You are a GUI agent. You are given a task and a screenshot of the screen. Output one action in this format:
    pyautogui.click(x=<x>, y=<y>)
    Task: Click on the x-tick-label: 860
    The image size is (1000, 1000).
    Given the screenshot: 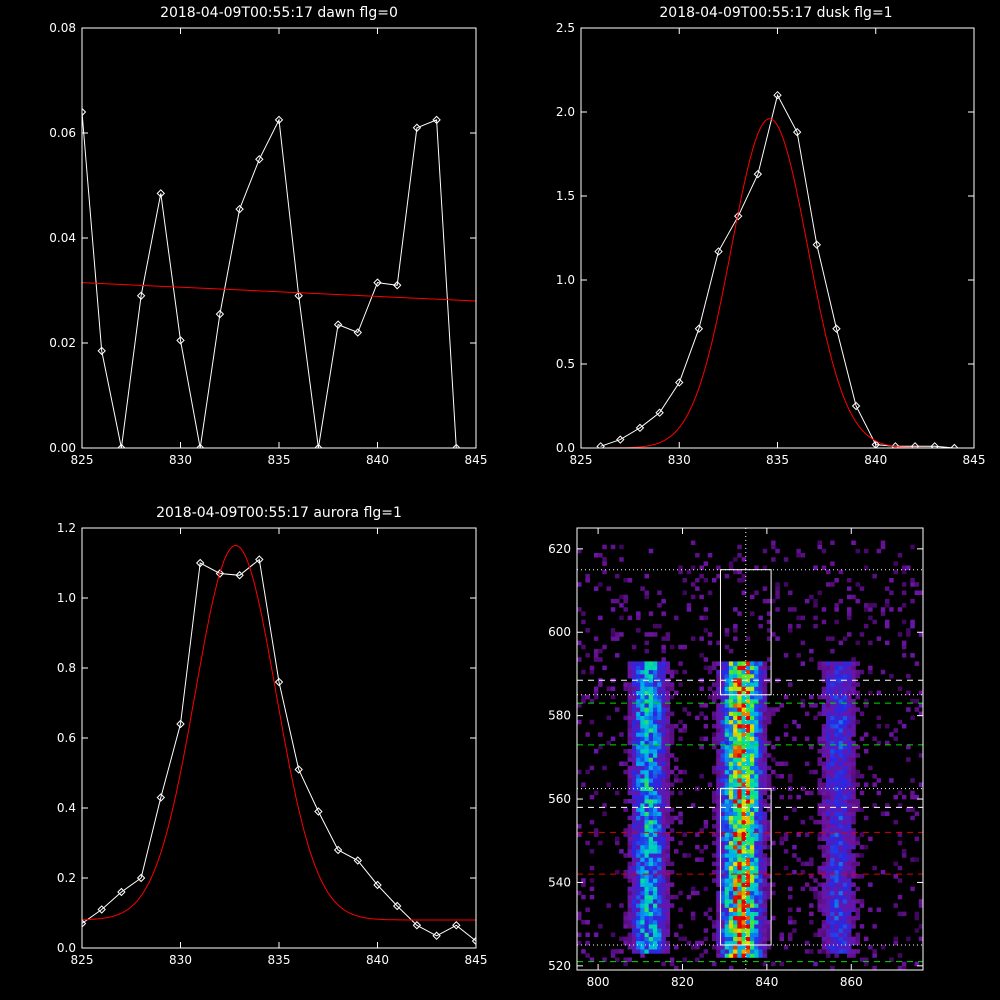 What is the action you would take?
    pyautogui.click(x=851, y=982)
    